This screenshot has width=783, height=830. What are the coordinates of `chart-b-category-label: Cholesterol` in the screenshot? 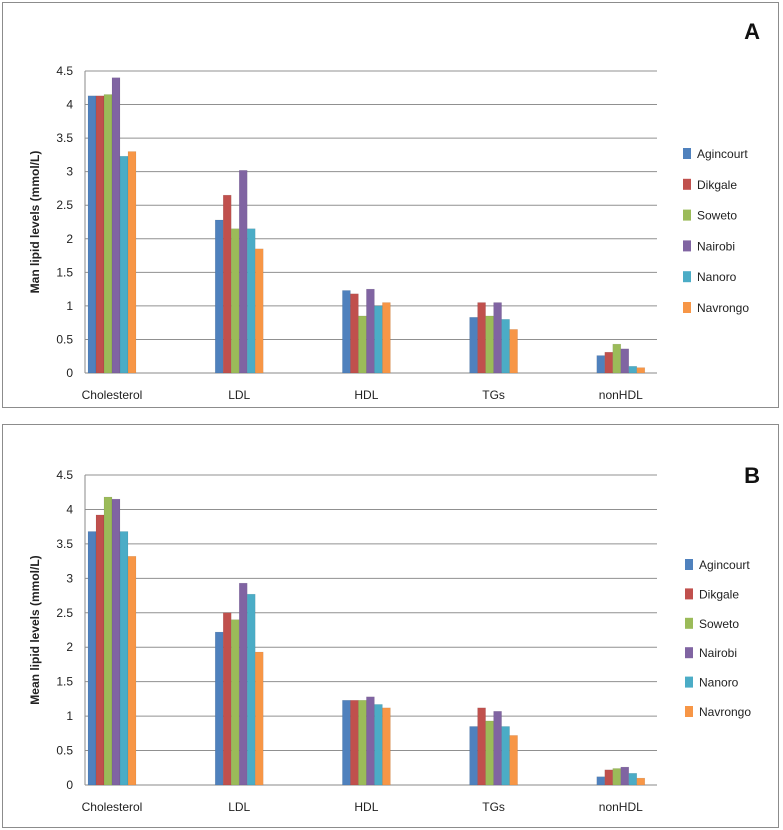 It's located at (112, 807).